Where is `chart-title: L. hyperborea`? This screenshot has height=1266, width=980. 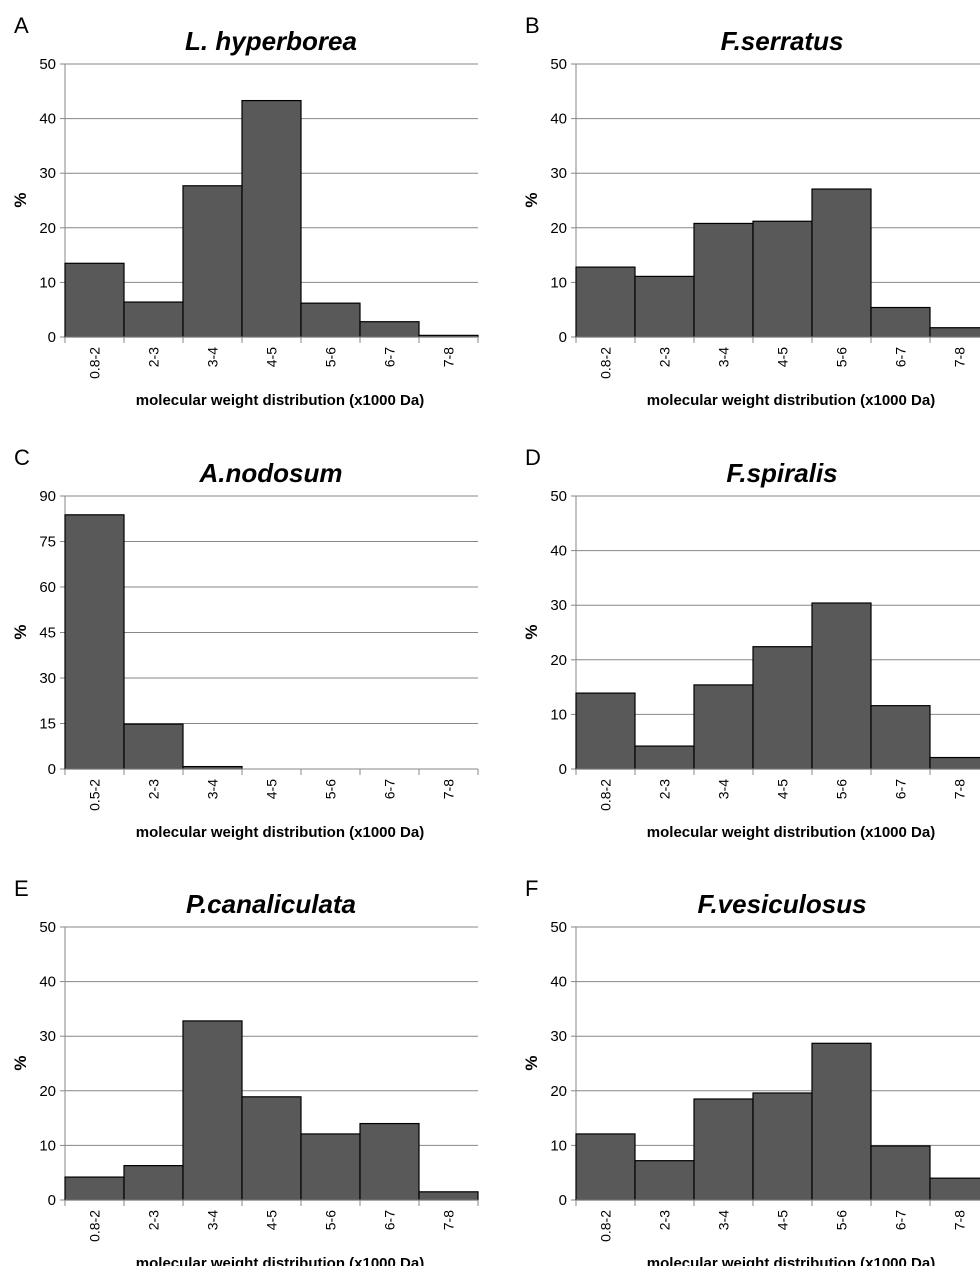 chart-title: L. hyperborea is located at coordinates (271, 41).